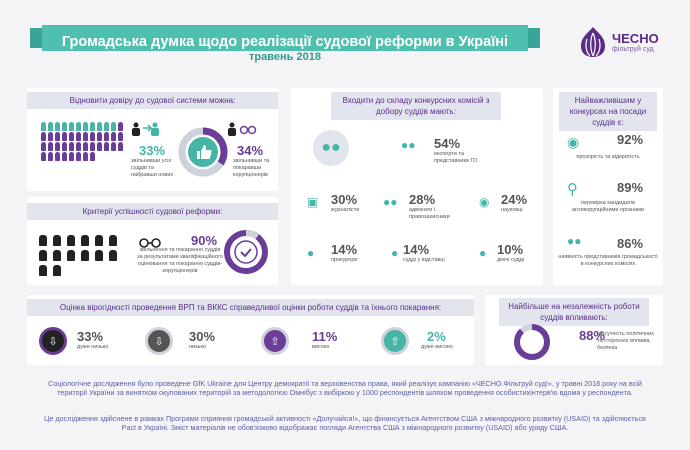 This screenshot has width=690, height=450. What do you see at coordinates (456, 157) in the screenshot?
I see `commission-item-caption: експерти та представники ГО` at bounding box center [456, 157].